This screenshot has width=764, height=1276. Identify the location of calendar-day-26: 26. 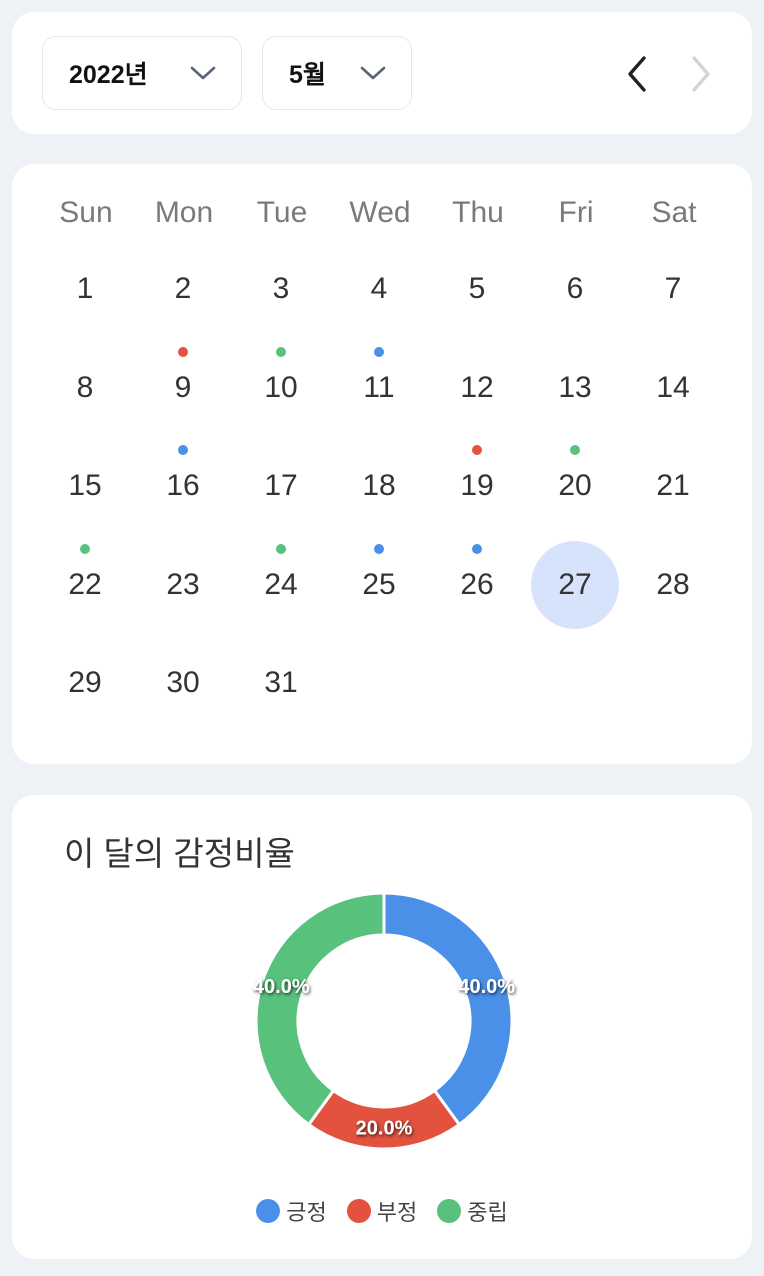
(477, 585).